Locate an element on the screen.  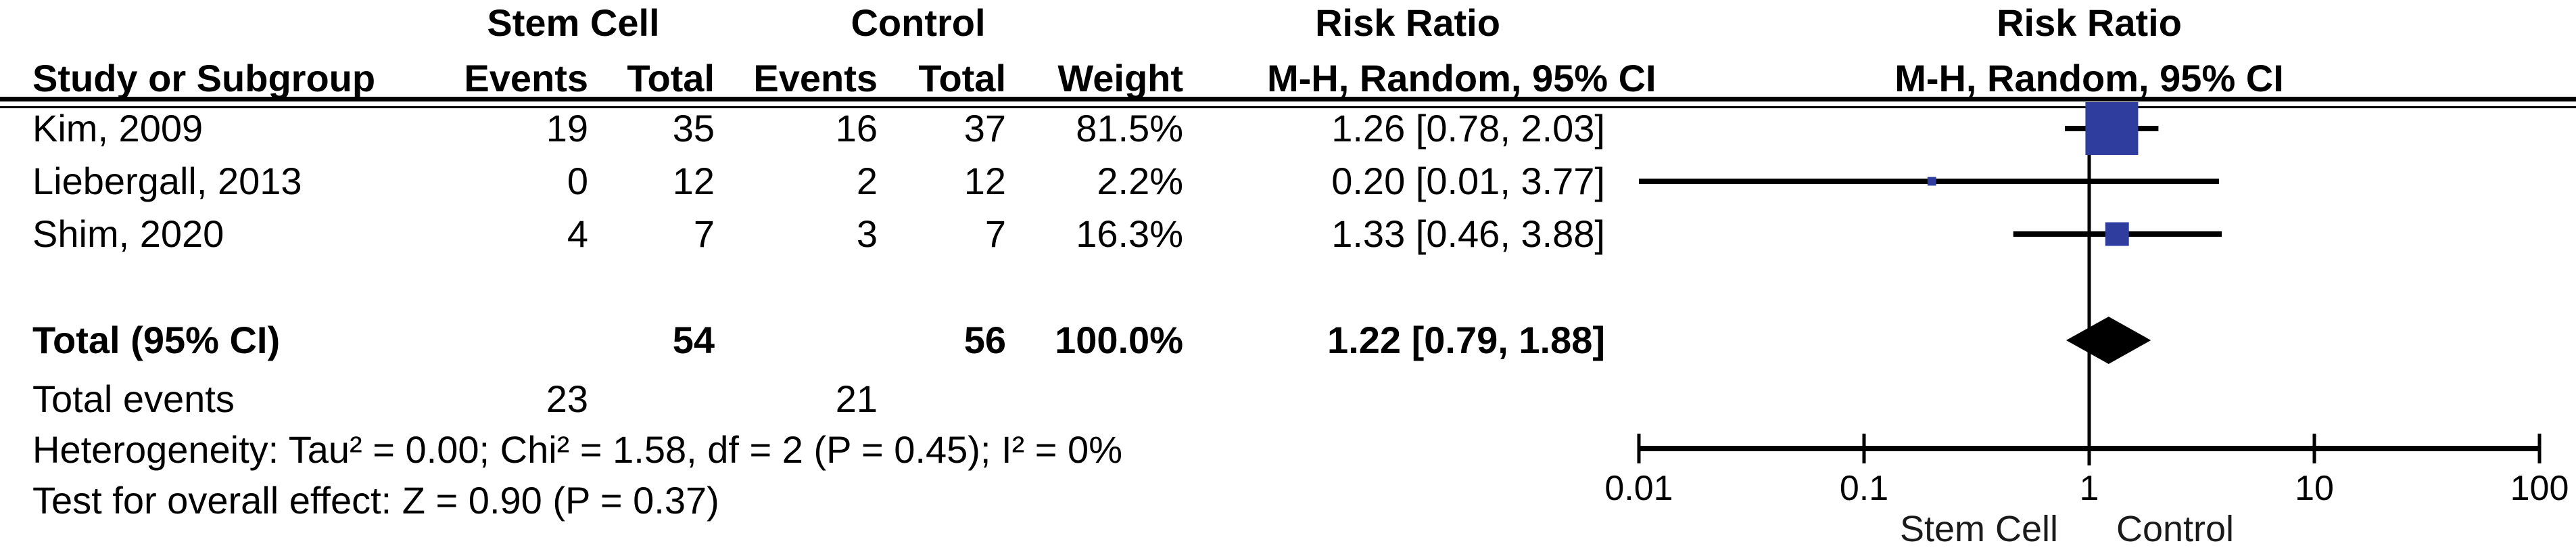
total-events-row: Total events 23 21 is located at coordinates (811, 400).